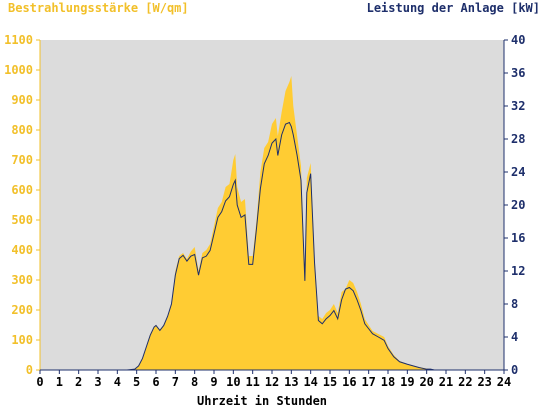  Describe the element at coordinates (518, 139) in the screenshot. I see `right-tick-label: 28` at that location.